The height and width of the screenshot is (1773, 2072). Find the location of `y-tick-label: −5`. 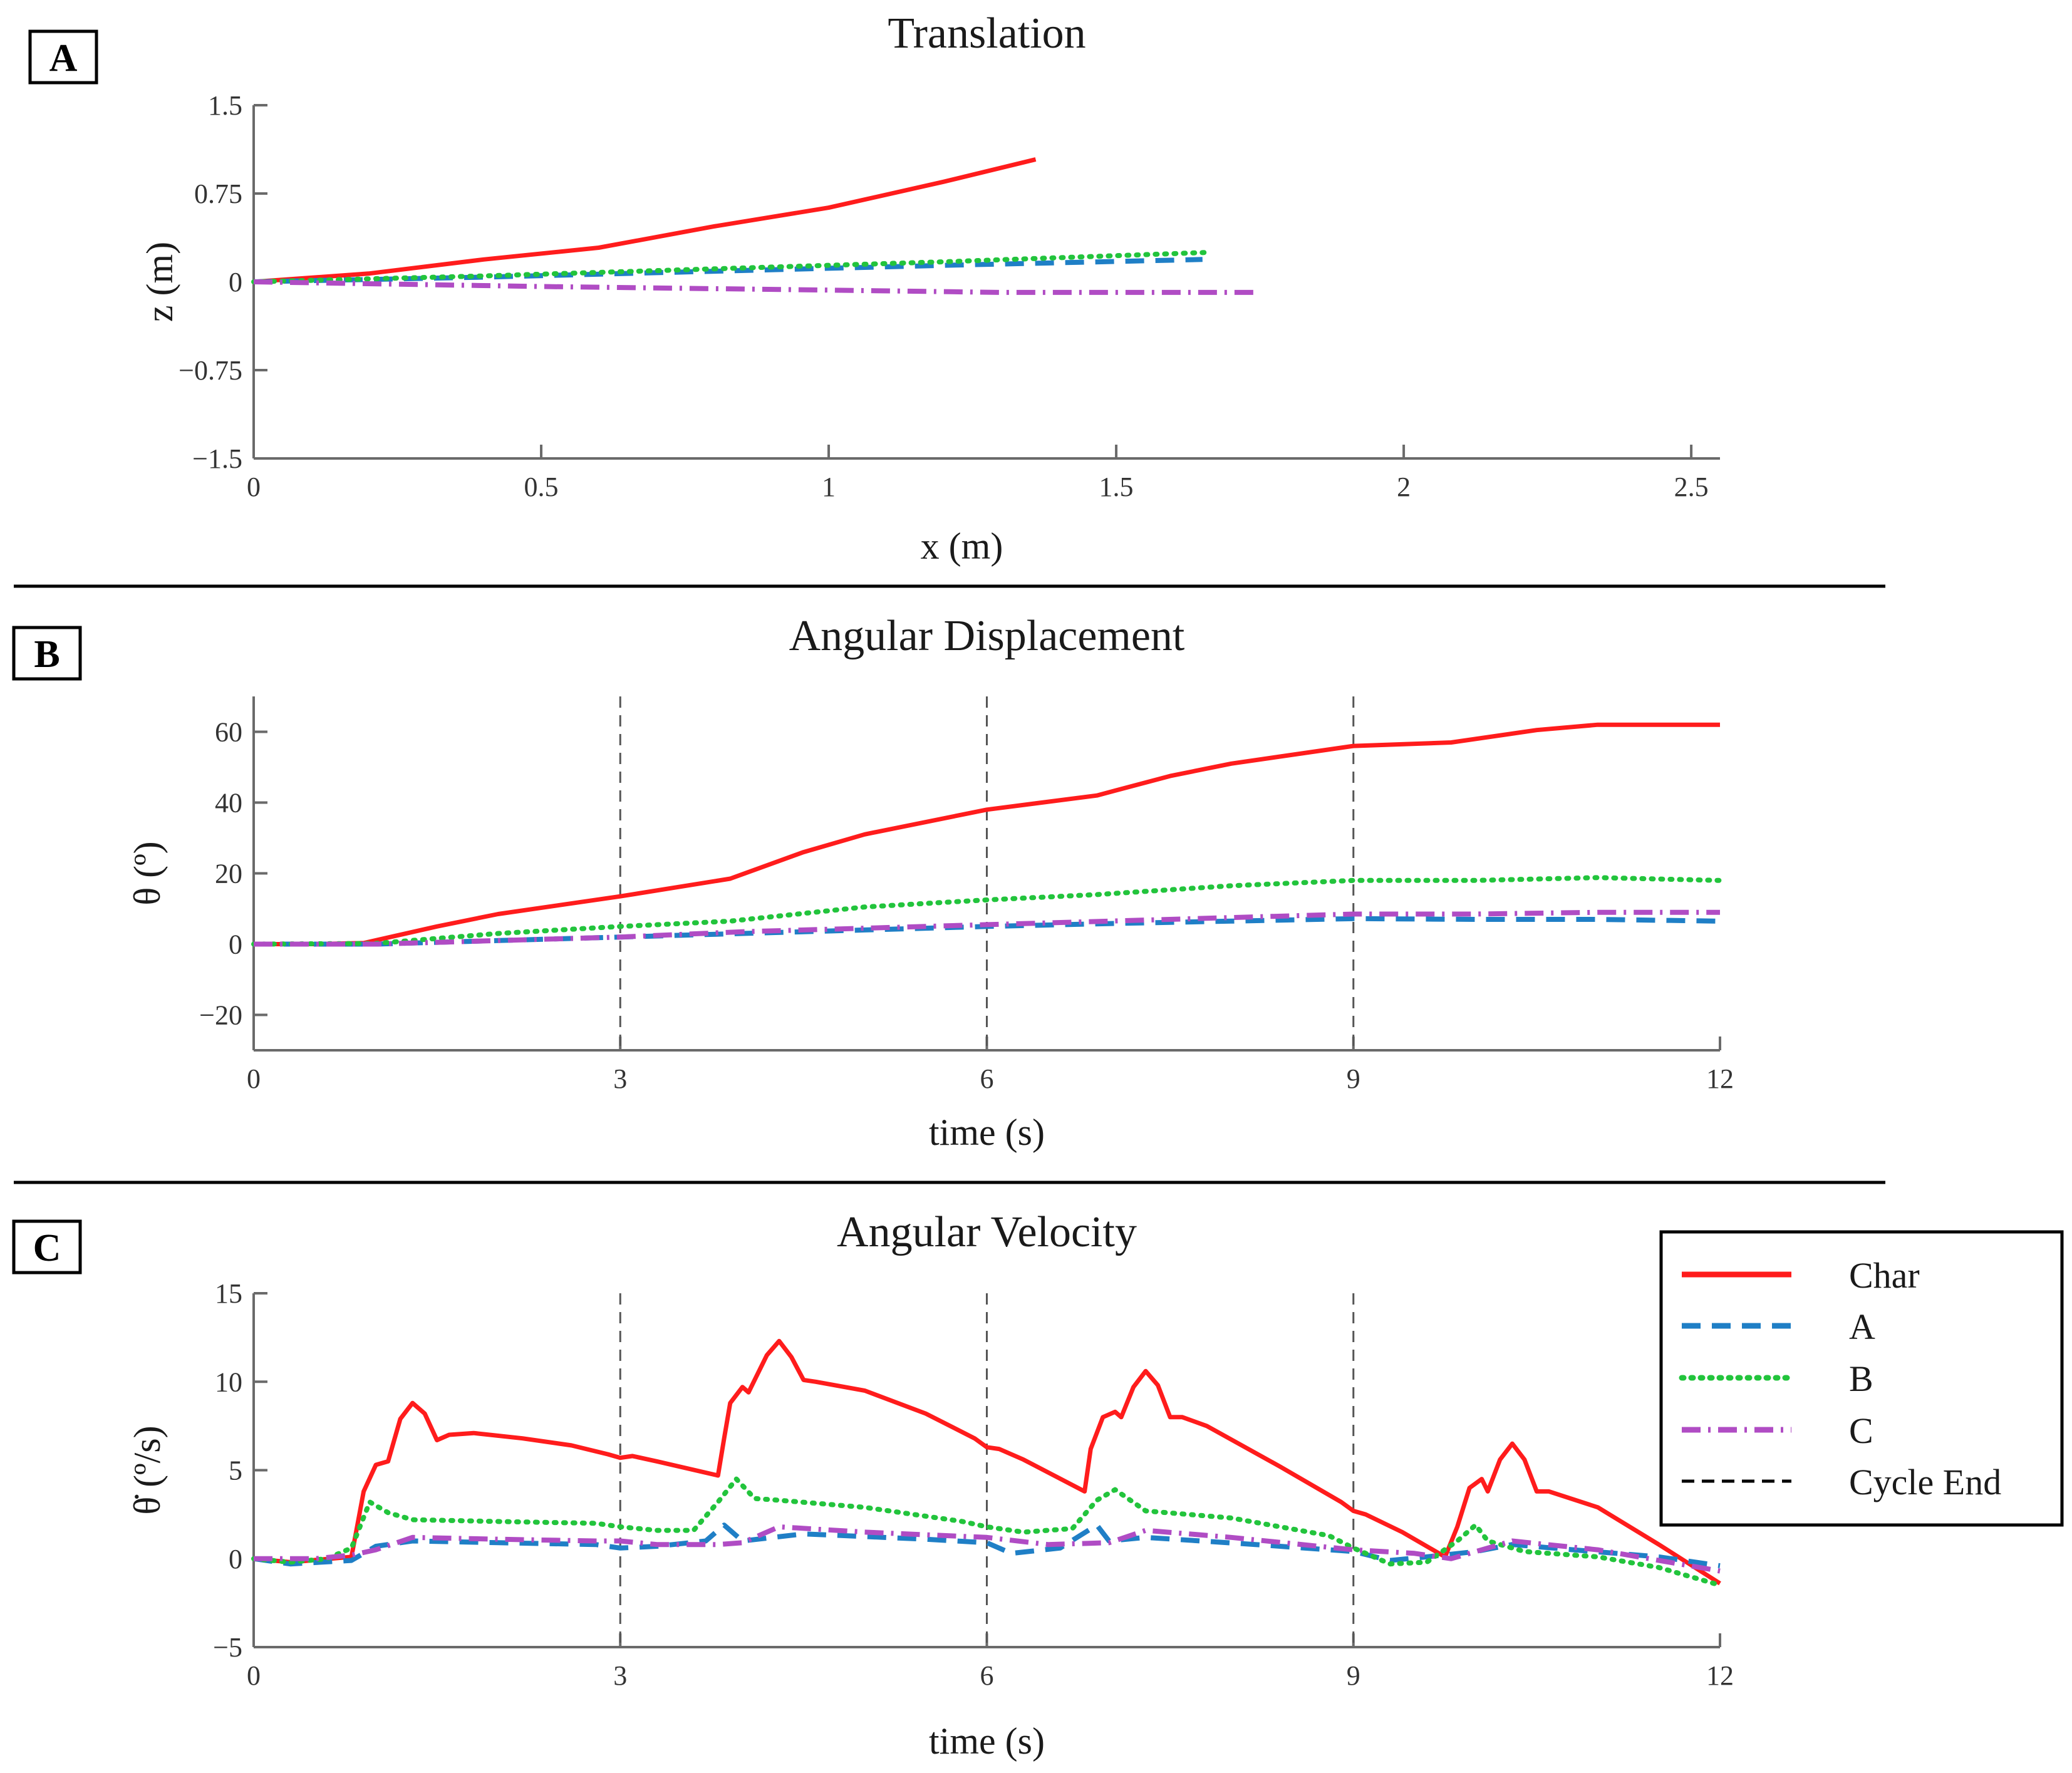

y-tick-label: −5 is located at coordinates (227, 1647).